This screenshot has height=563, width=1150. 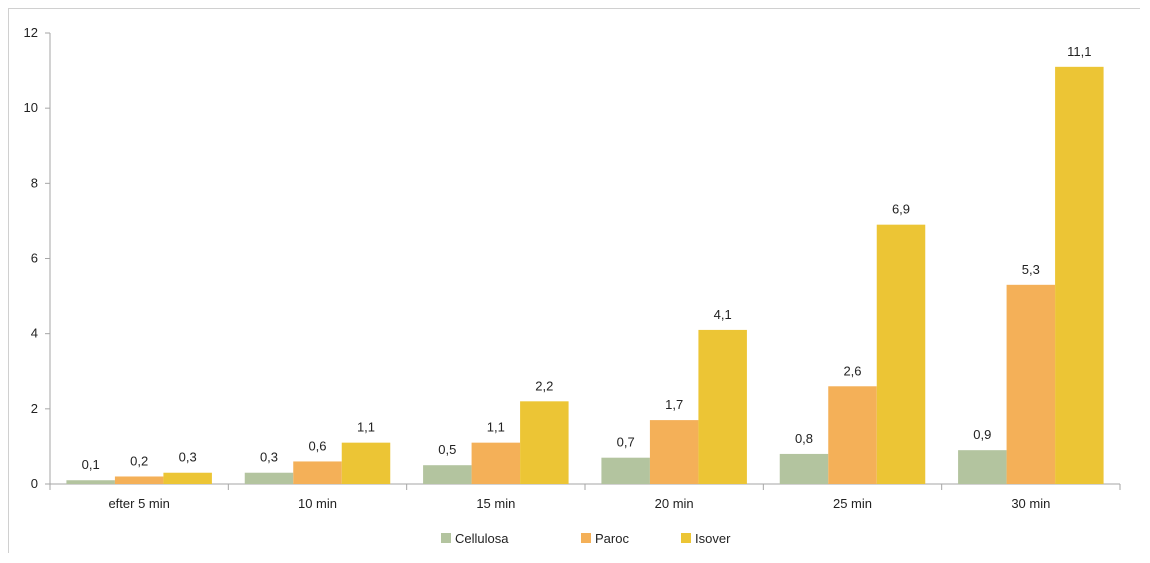 What do you see at coordinates (686, 538) in the screenshot?
I see `legend-swatch-isover` at bounding box center [686, 538].